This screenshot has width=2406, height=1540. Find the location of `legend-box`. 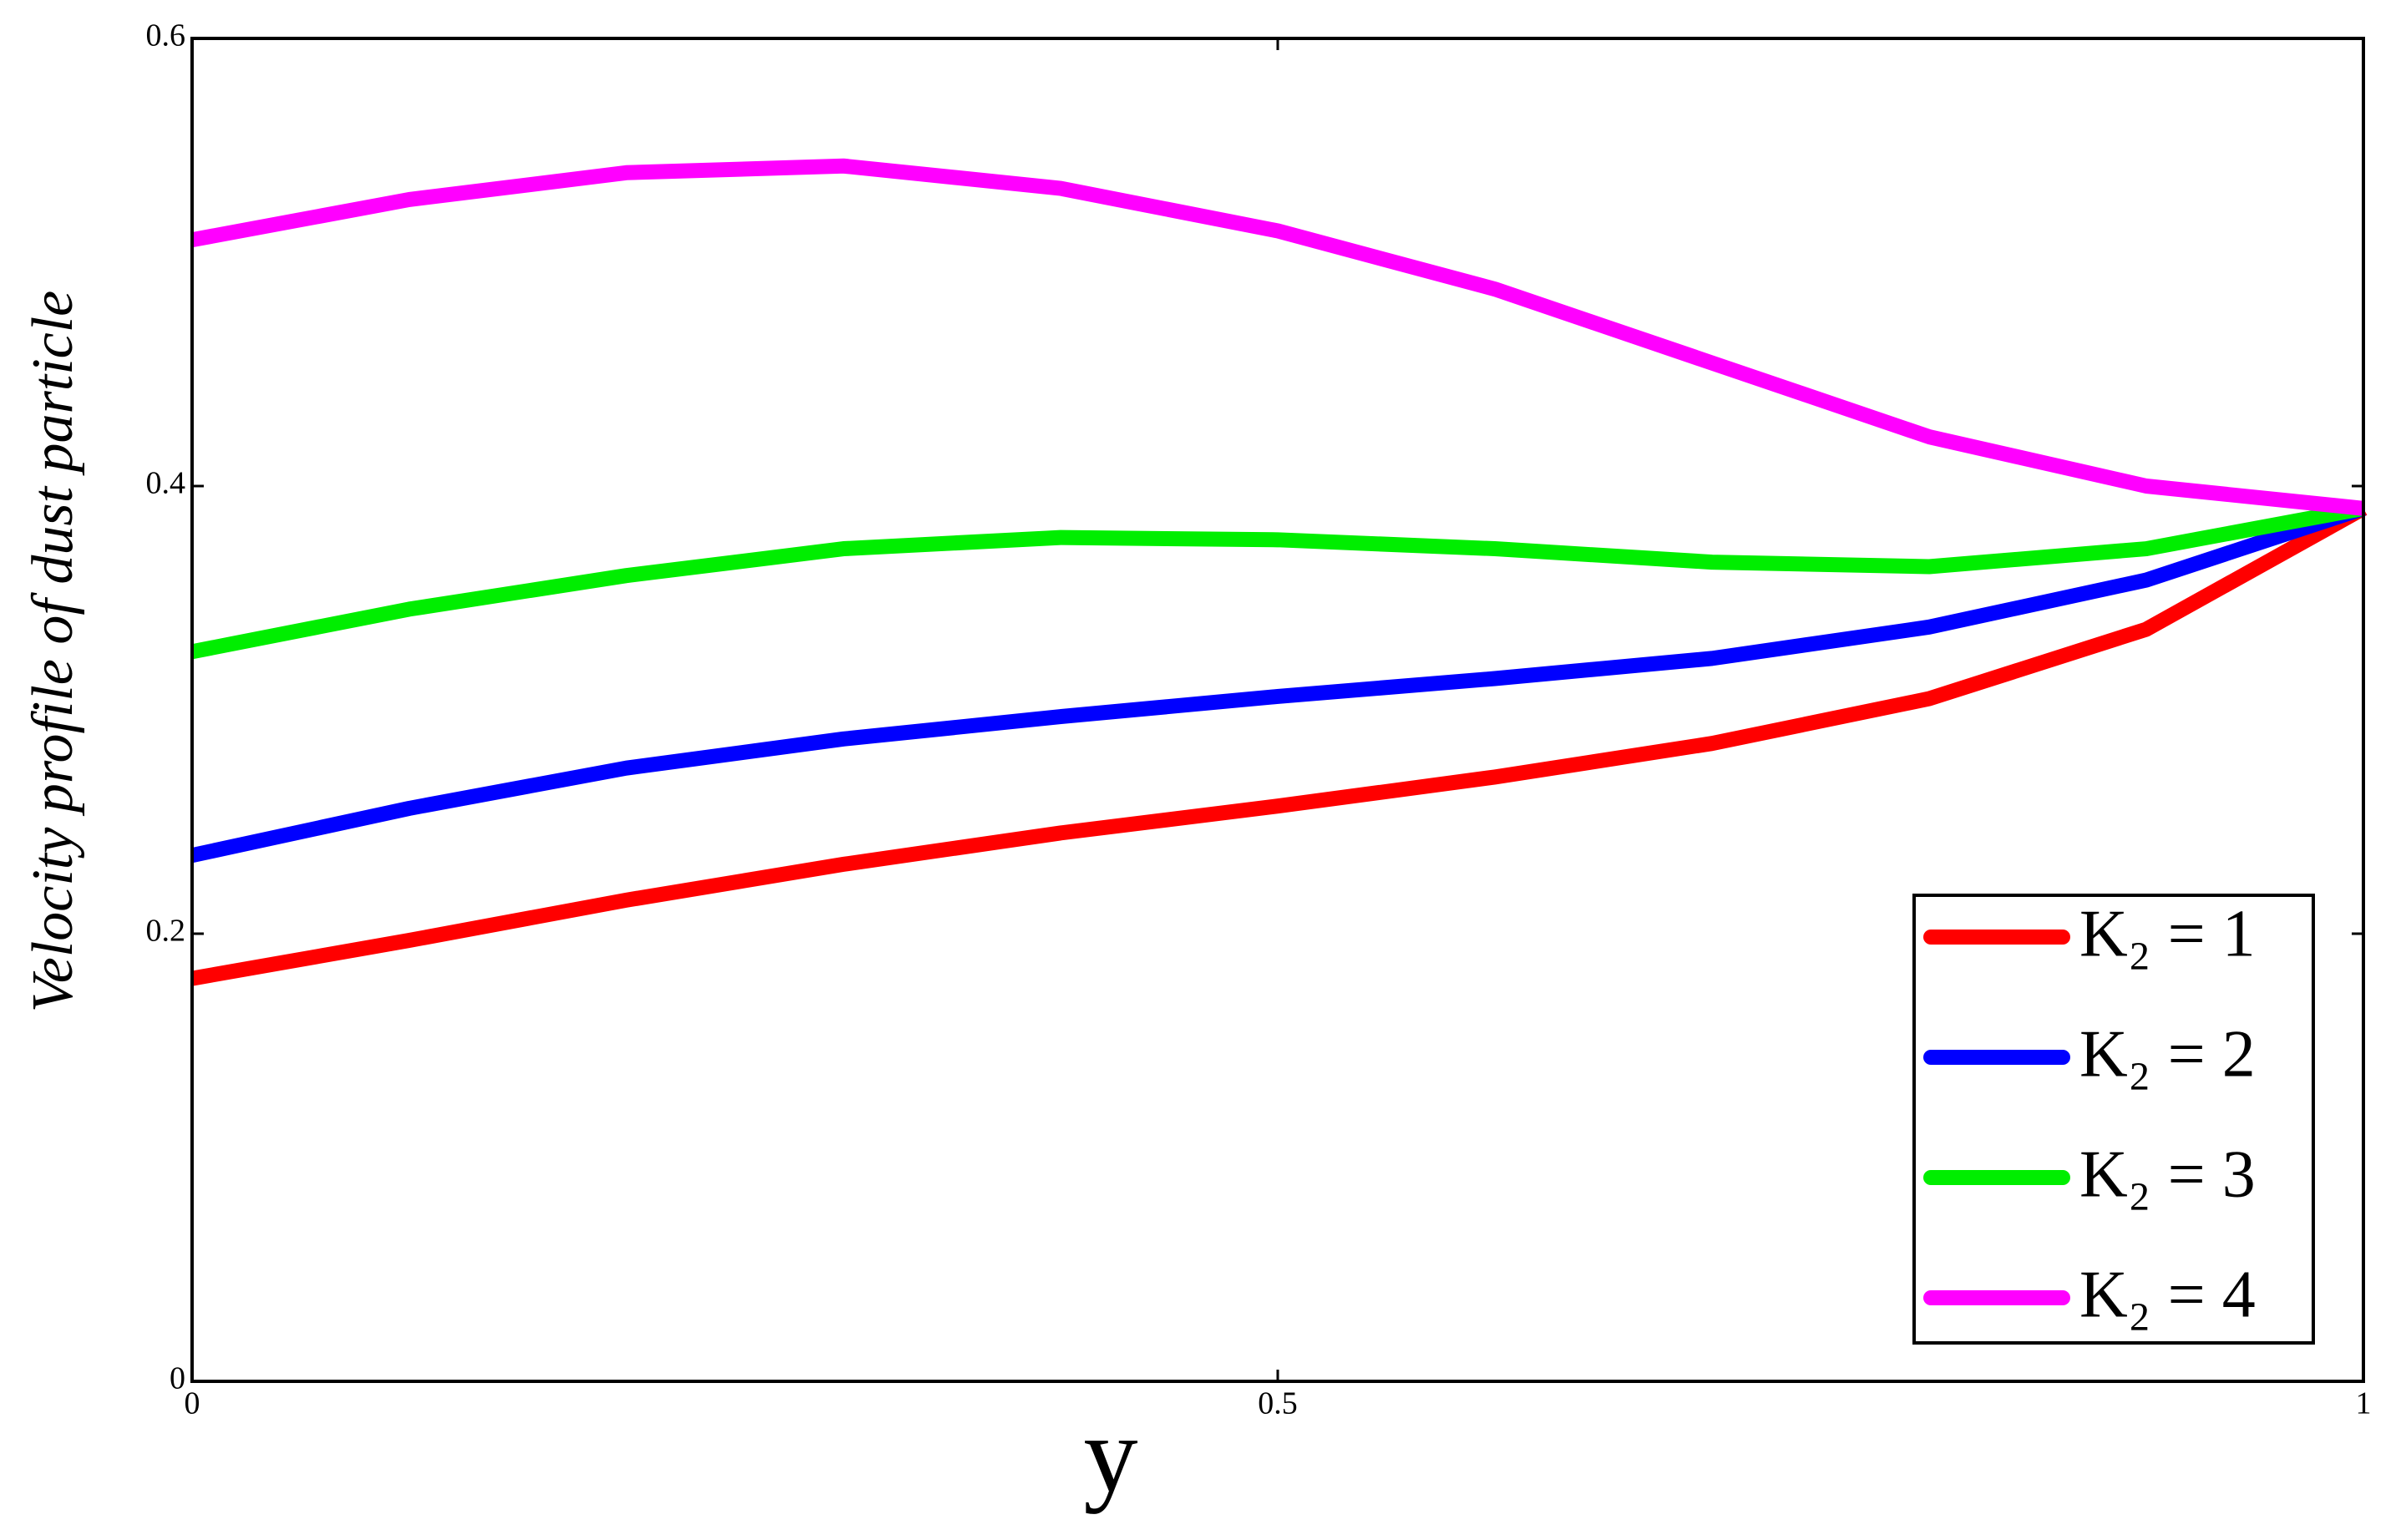

legend-box is located at coordinates (2113, 1120).